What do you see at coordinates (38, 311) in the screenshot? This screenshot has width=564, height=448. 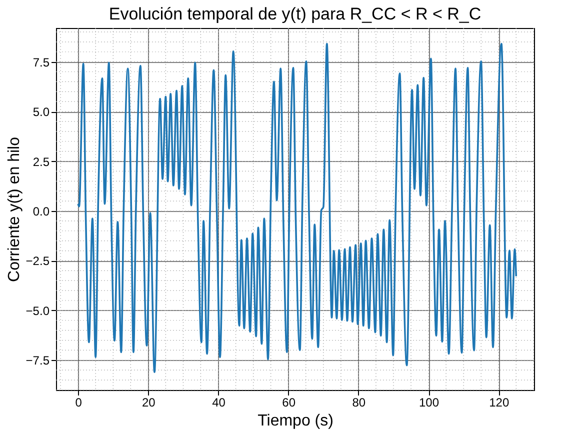 I see `y-tick-label: −5.0` at bounding box center [38, 311].